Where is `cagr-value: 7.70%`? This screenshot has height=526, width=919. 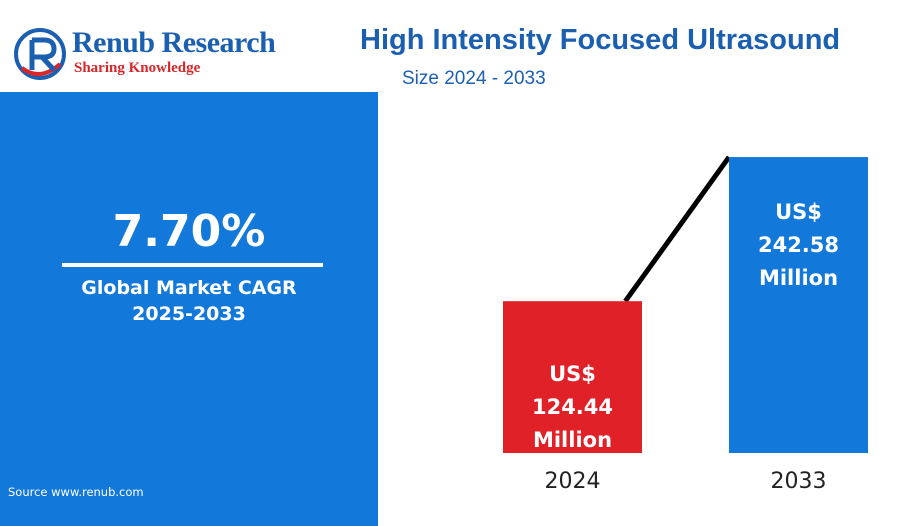
cagr-value: 7.70% is located at coordinates (189, 231).